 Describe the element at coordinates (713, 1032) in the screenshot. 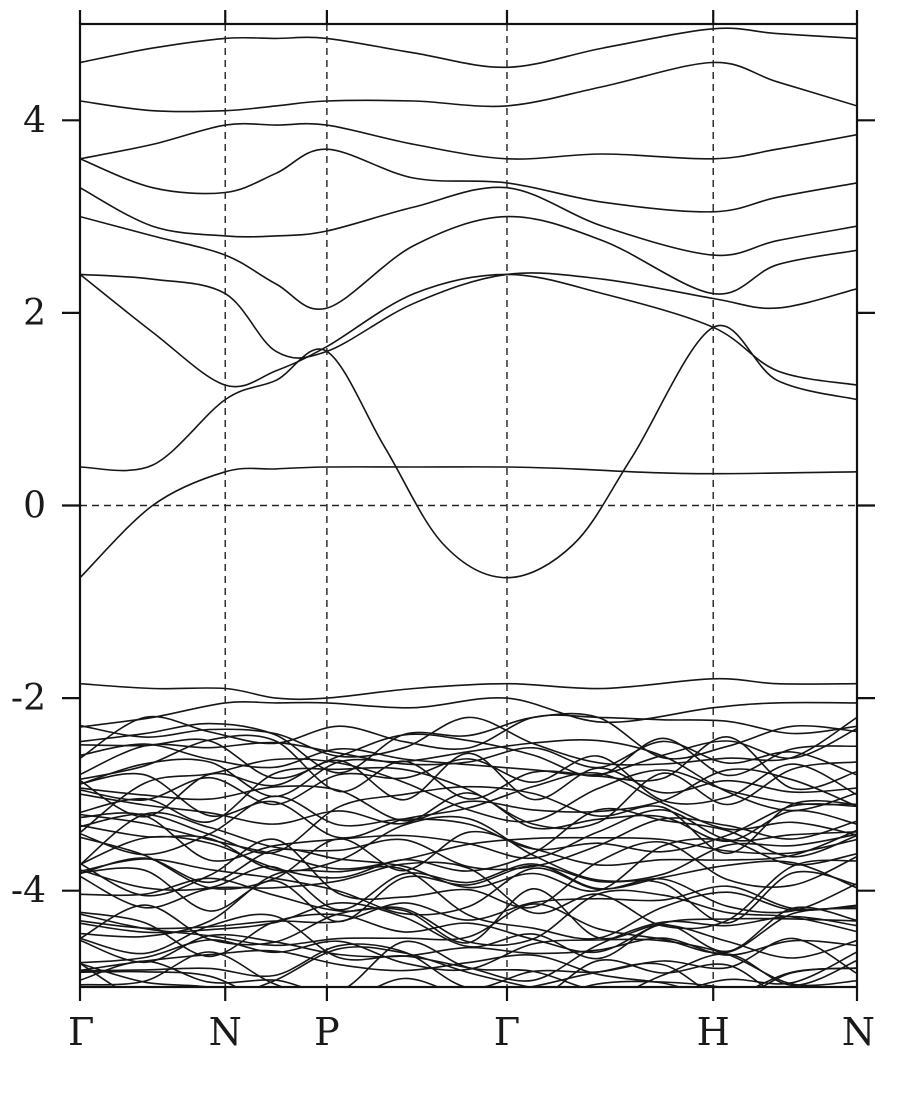

I see `x-tick-label: H` at that location.